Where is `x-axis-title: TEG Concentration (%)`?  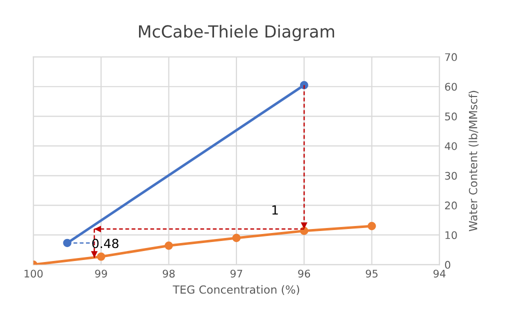
x-axis-title: TEG Concentration (%) is located at coordinates (236, 290).